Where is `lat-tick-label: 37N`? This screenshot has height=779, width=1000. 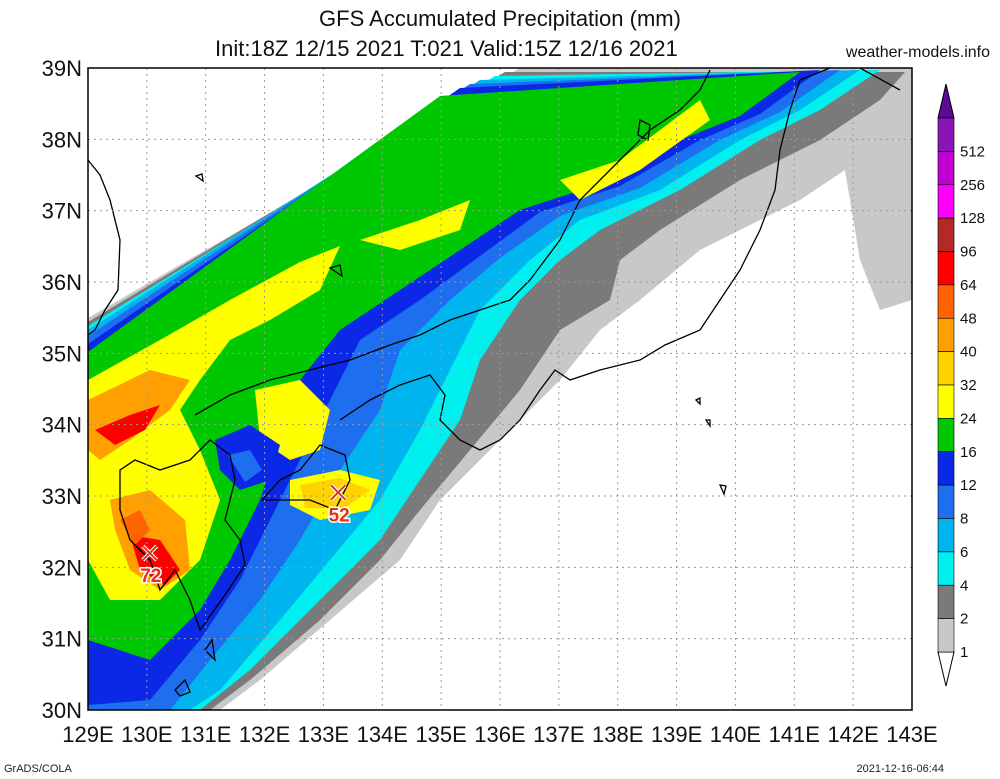
lat-tick-label: 37N is located at coordinates (62, 211).